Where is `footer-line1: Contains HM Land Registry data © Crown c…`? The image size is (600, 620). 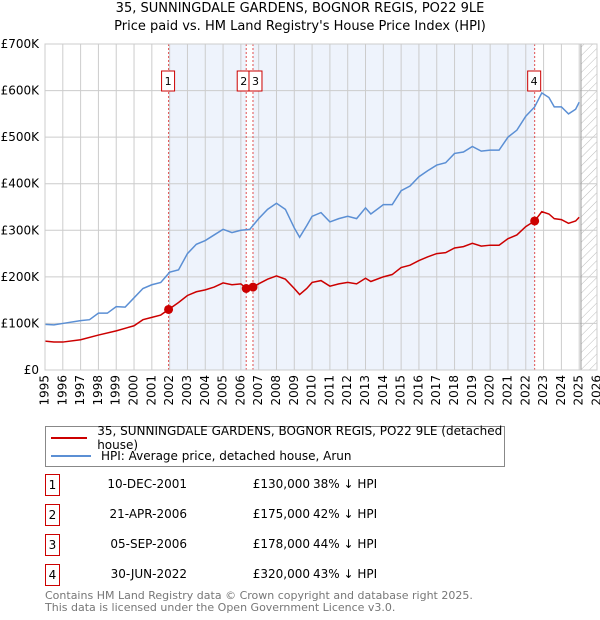
footer-line1: Contains HM Land Registry data © Crown c… is located at coordinates (259, 595).